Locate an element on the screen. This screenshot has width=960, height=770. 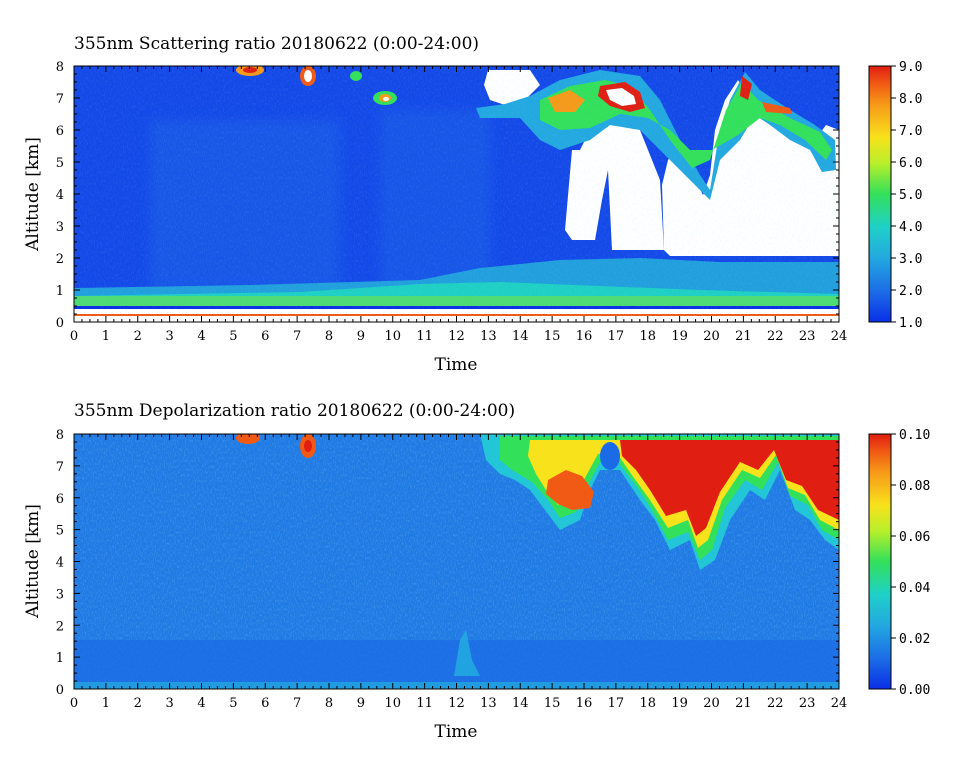
colorbar-tick-label: 0.02 is located at coordinates (914, 639).